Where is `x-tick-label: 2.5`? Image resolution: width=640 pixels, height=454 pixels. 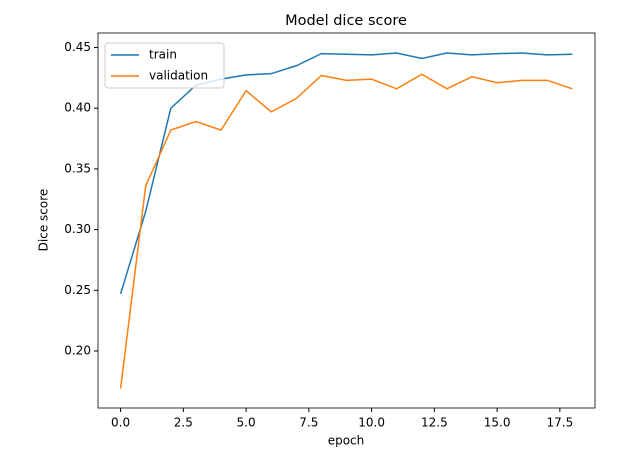 x-tick-label: 2.5 is located at coordinates (183, 423).